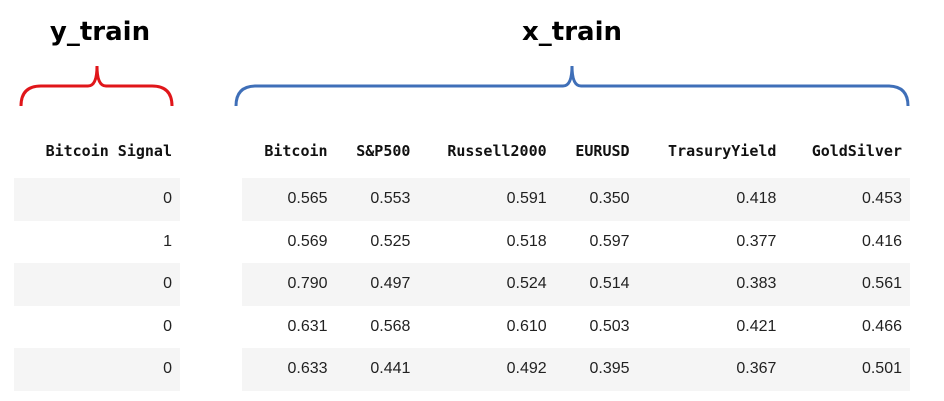  I want to click on table-cell: 0.561, so click(847, 284).